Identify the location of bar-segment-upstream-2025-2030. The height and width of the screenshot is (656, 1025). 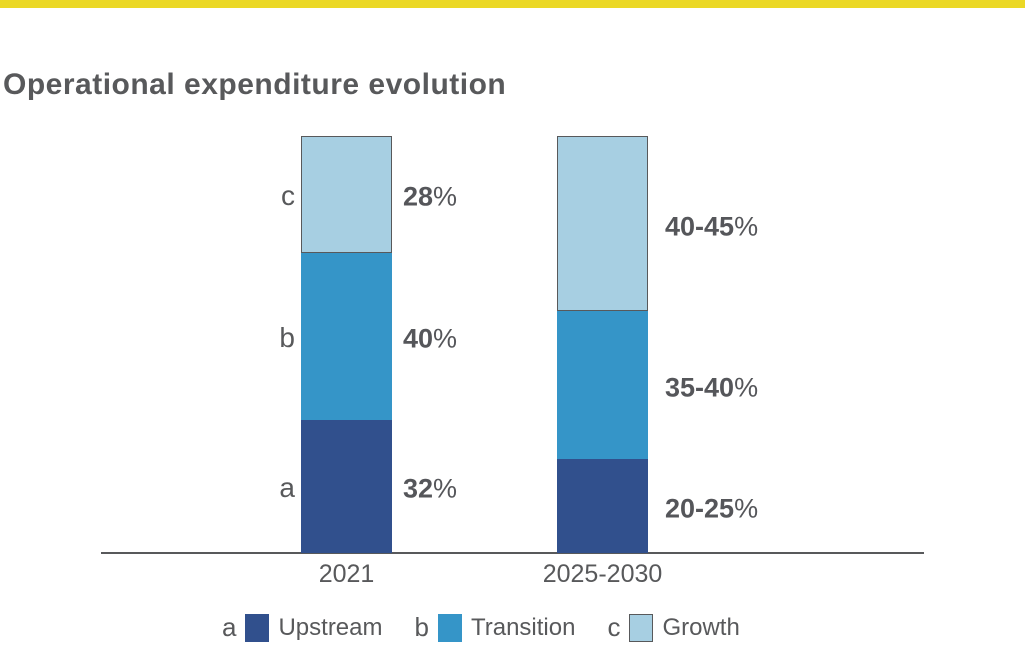
(602, 506).